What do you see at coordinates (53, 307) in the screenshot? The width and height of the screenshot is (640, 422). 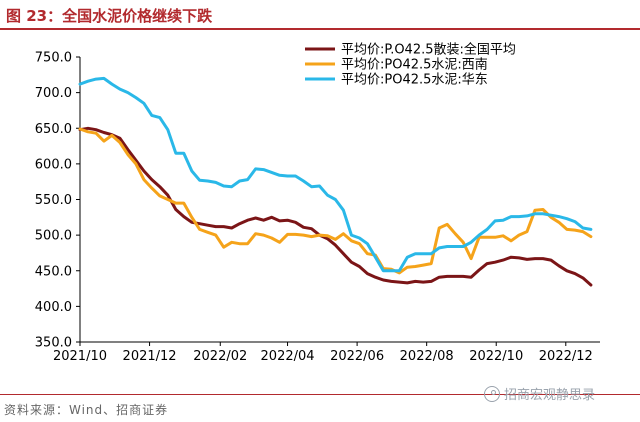 I see `y-tick-label: 400.0` at bounding box center [53, 307].